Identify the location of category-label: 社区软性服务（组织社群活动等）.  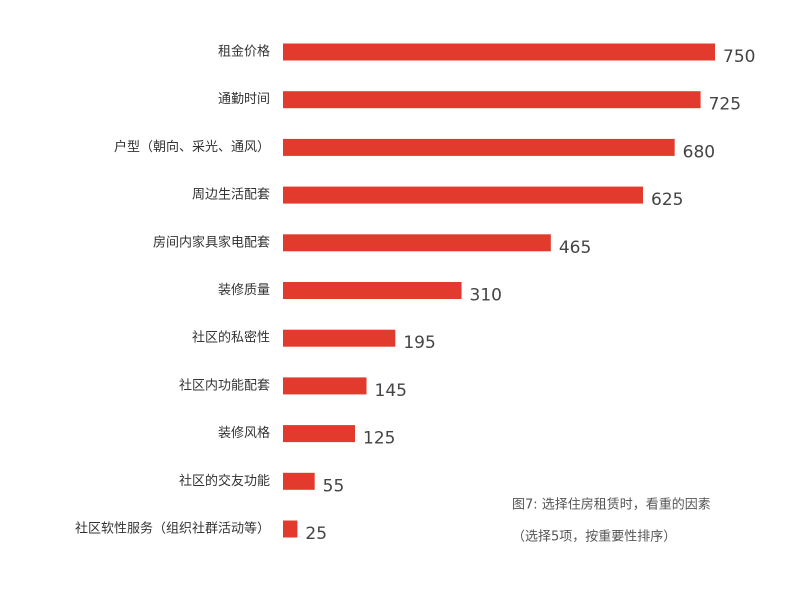
(172, 529).